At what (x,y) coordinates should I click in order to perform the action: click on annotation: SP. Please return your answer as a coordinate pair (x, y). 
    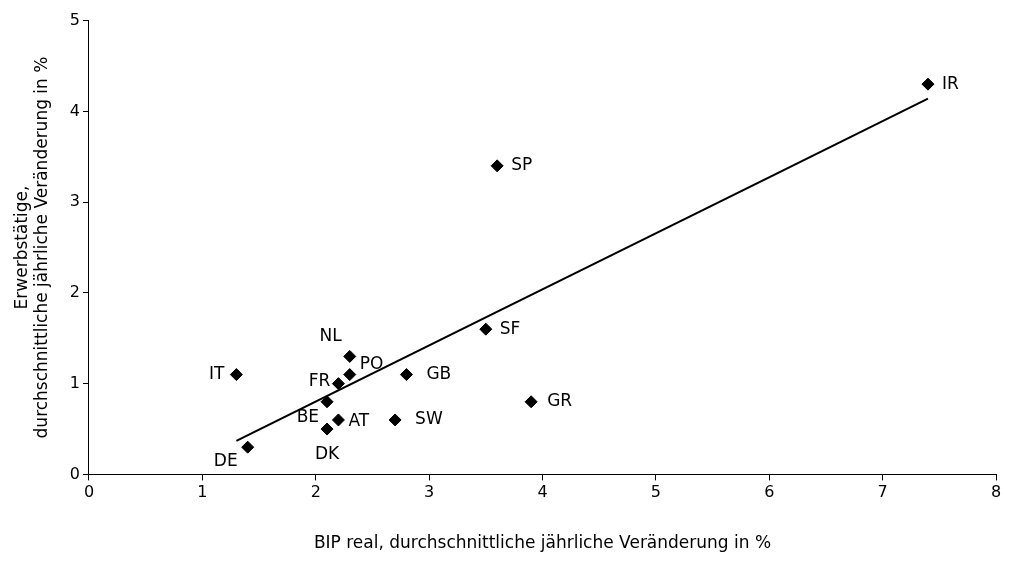
    Looking at the image, I should click on (522, 164).